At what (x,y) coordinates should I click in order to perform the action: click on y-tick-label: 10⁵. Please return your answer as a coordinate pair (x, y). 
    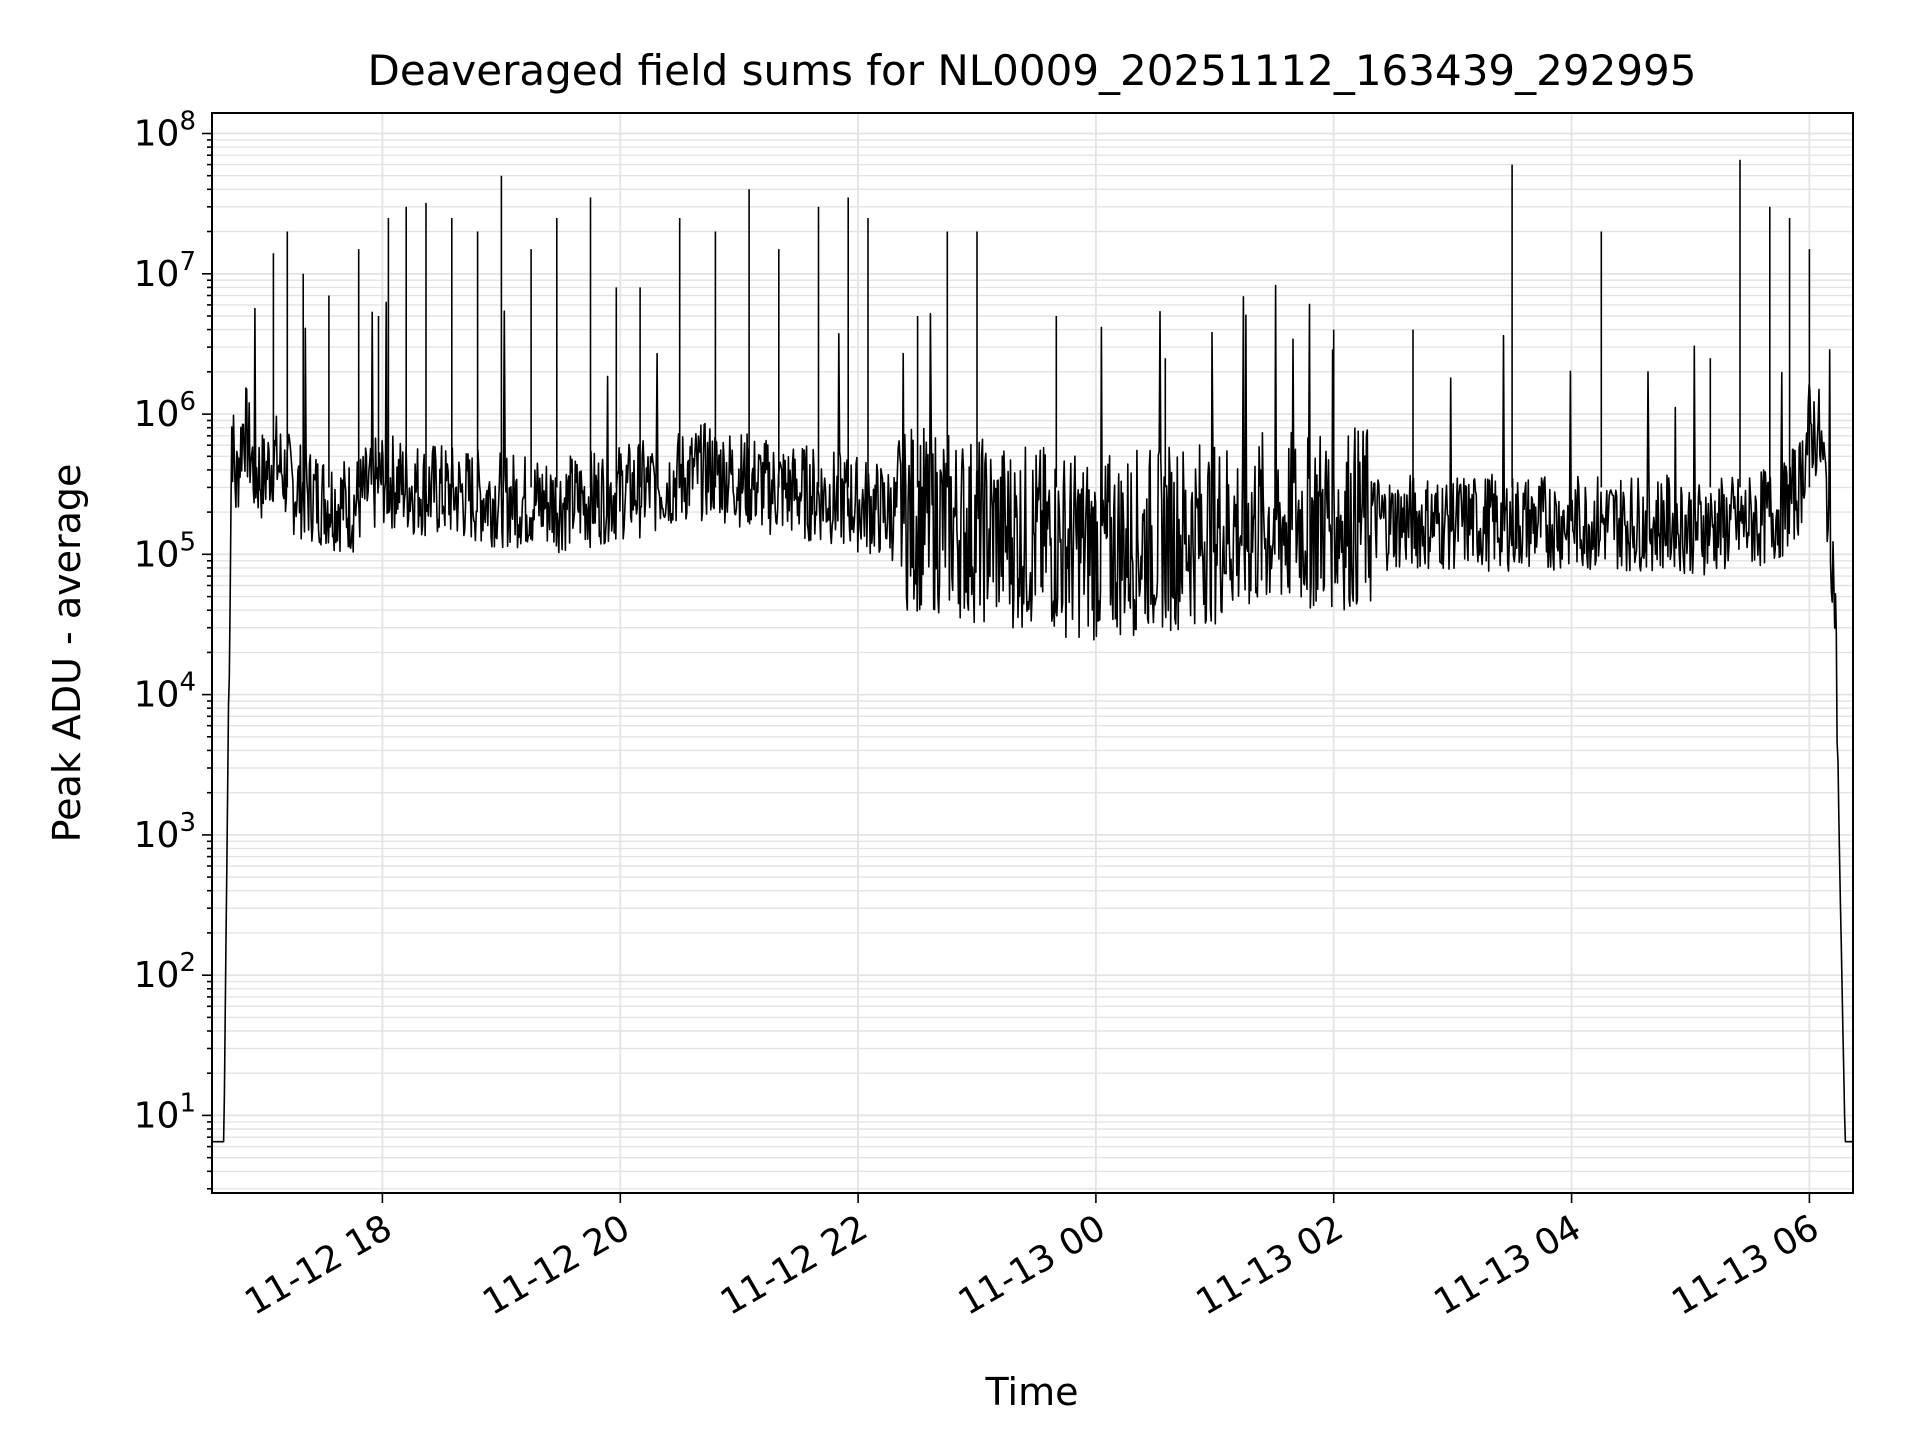
    Looking at the image, I should click on (165, 551).